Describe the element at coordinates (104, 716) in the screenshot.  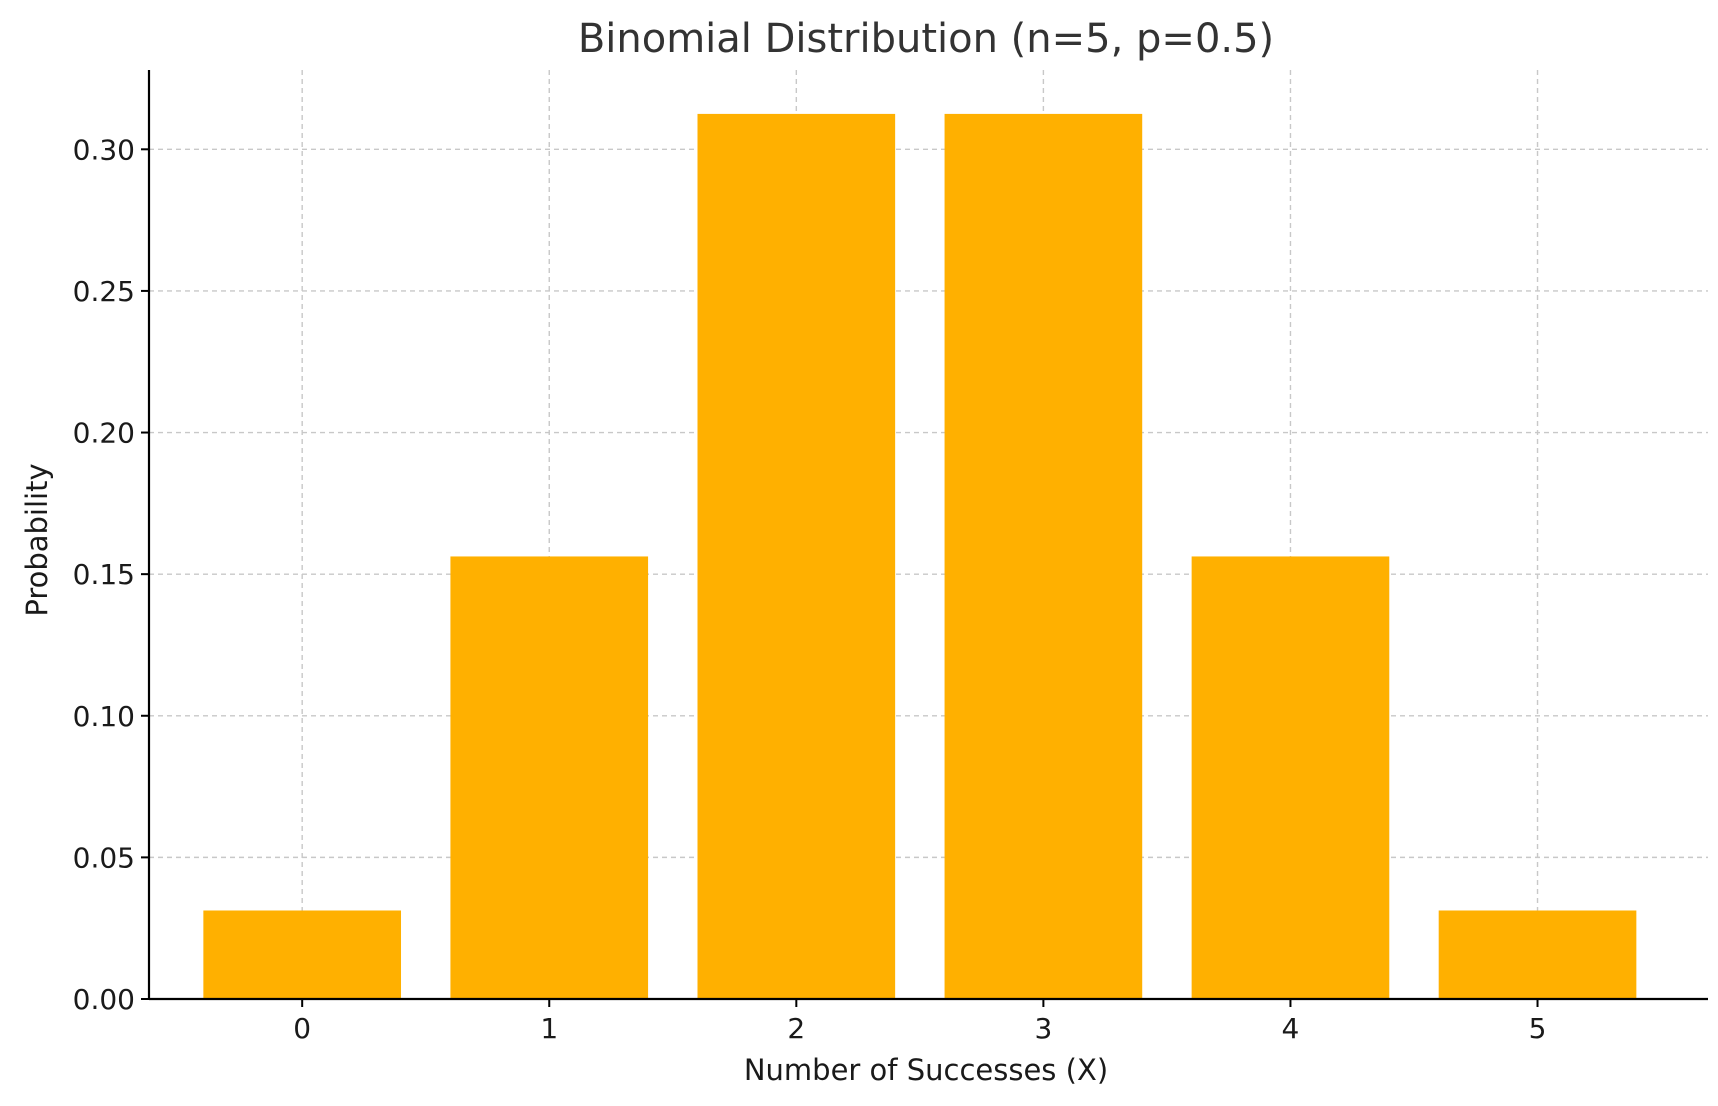
I see `y-tick-label: 0.10` at that location.